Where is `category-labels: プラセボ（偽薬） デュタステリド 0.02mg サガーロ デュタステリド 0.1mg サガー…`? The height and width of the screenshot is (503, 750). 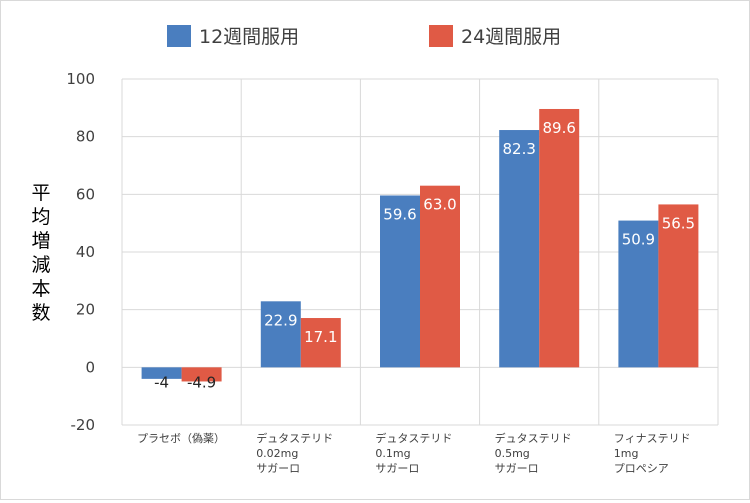 category-labels: プラセボ（偽薬） デュタステリド 0.02mg サガーロ デュタステリド 0.1mg サガー… is located at coordinates (414, 453).